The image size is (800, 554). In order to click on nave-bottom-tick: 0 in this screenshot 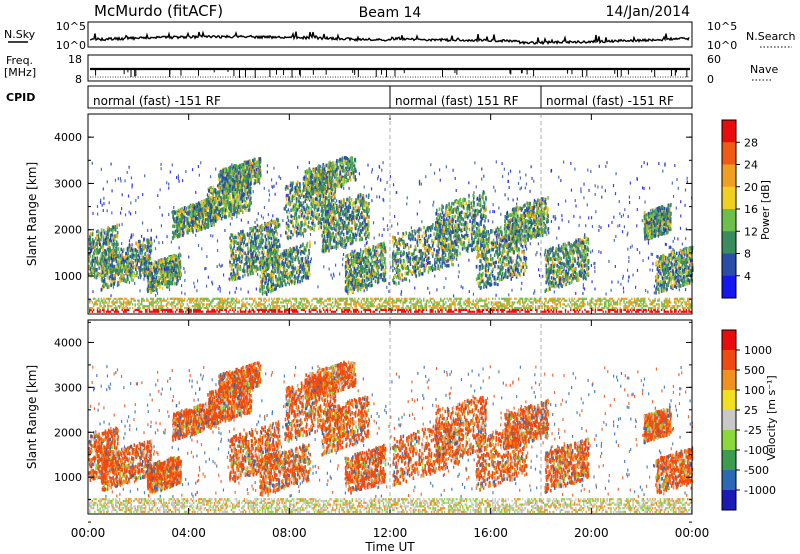, I will do `click(710, 79)`.